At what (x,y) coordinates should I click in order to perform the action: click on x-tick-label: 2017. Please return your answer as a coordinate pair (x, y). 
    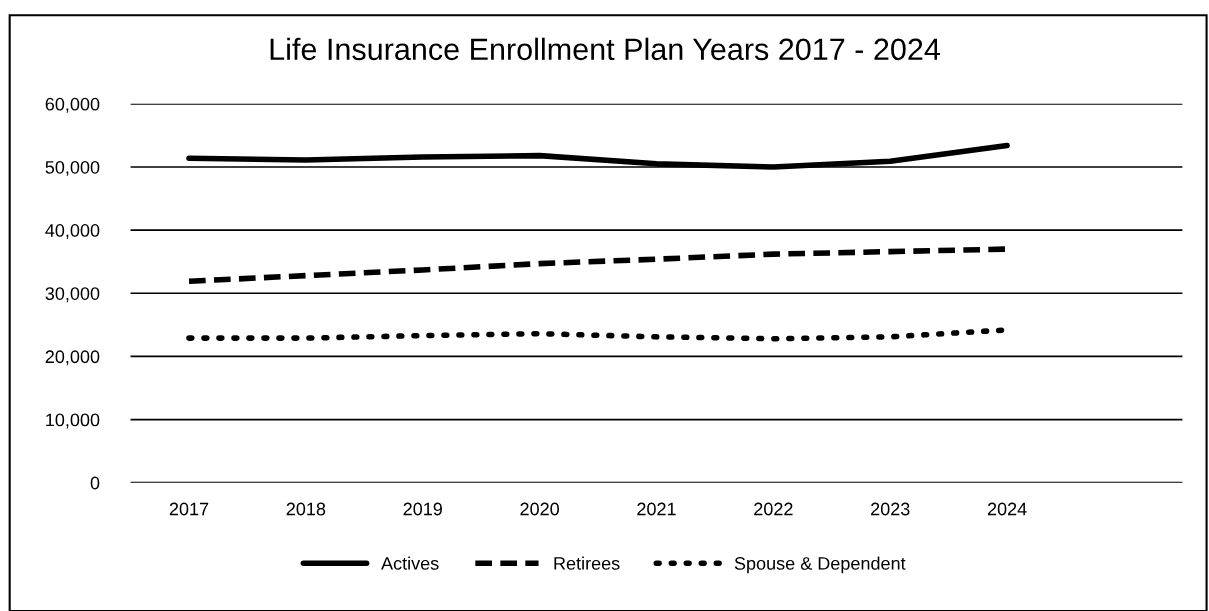
    Looking at the image, I should click on (189, 509).